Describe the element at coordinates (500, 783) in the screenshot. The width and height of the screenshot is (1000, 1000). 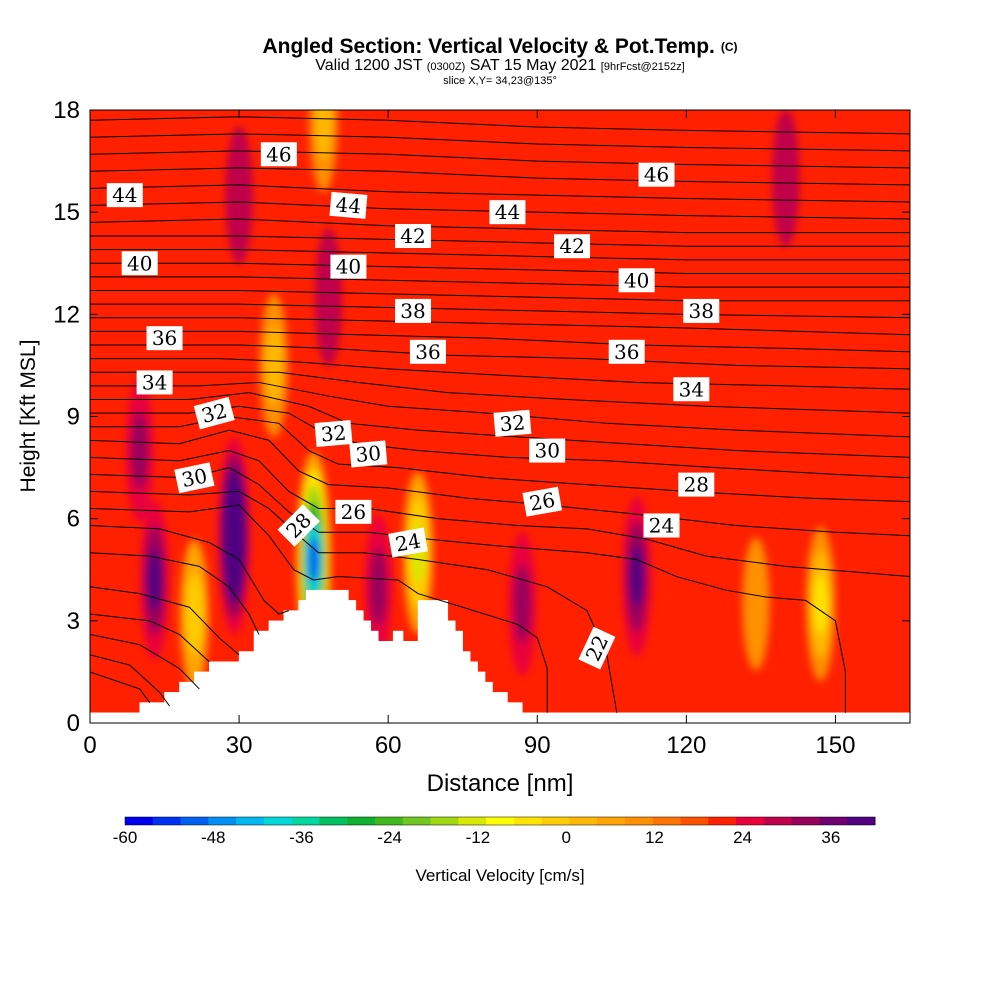
I see `x-axis-label: Distance [nm]` at that location.